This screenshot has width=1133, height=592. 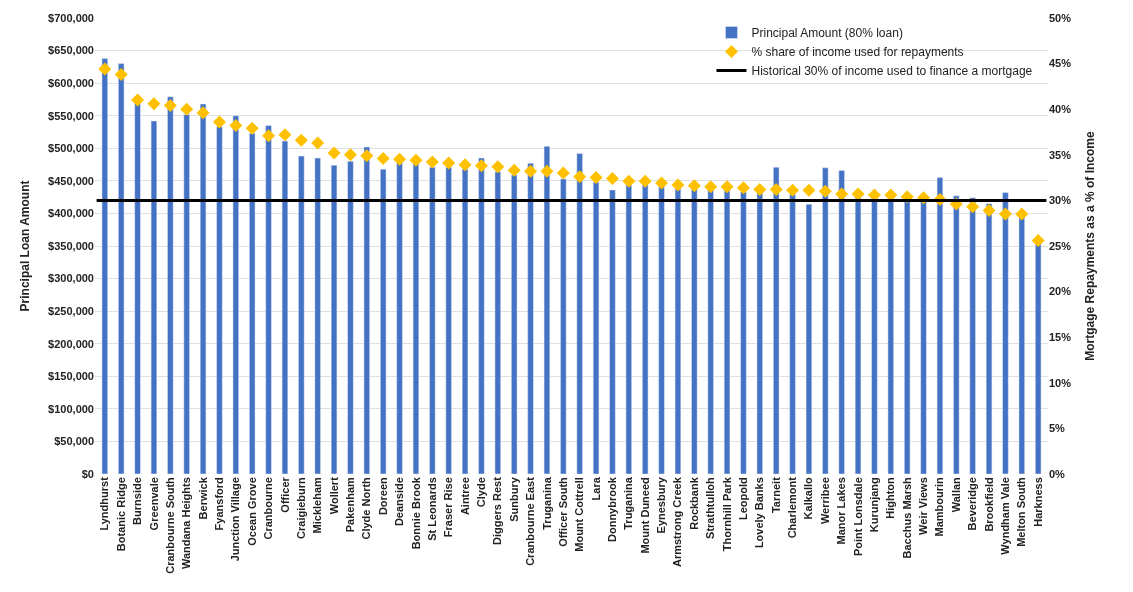 I want to click on y2-axis-title: Mortgage Repayments as a % of Income, so click(x=1090, y=245).